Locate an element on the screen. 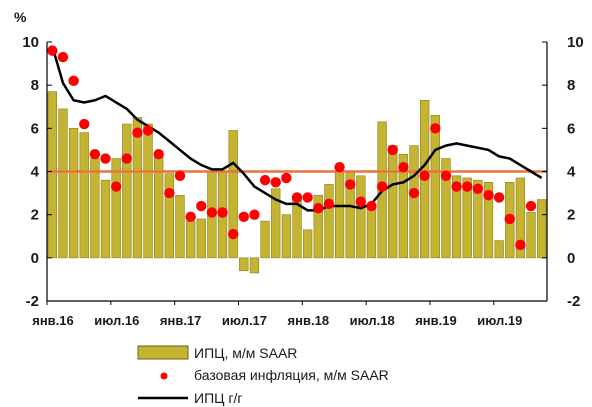 The height and width of the screenshot is (407, 592). x-tick-label: янв.19 is located at coordinates (436, 320).